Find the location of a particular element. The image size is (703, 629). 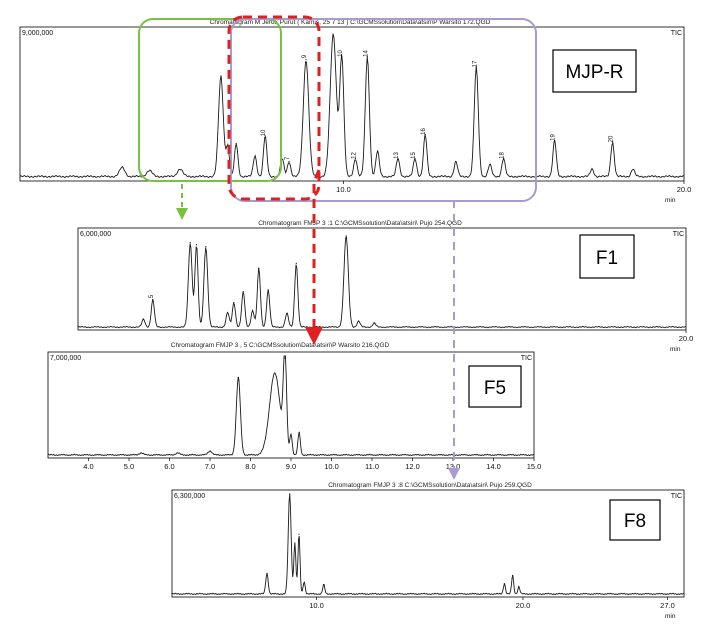

peak-label-mjp-25: 20 is located at coordinates (611, 138).